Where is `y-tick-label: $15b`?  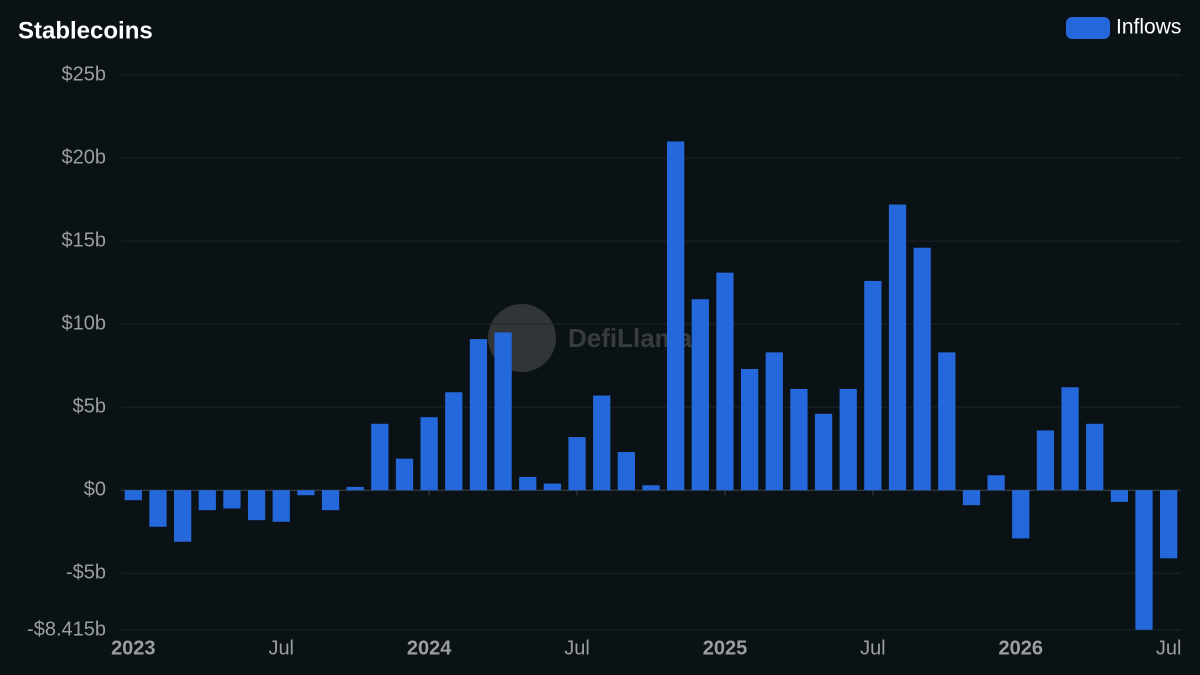
y-tick-label: $15b is located at coordinates (84, 240).